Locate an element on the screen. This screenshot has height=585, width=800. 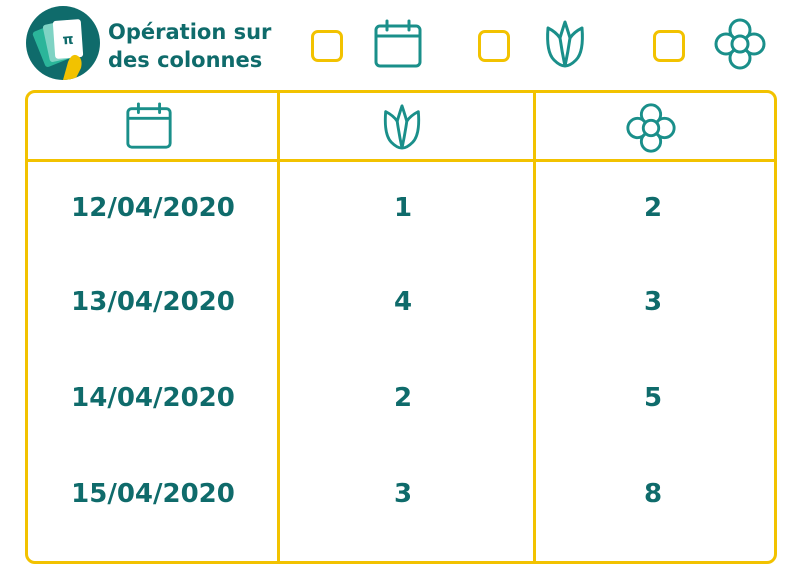
cell-tulips: 1 is located at coordinates (403, 208).